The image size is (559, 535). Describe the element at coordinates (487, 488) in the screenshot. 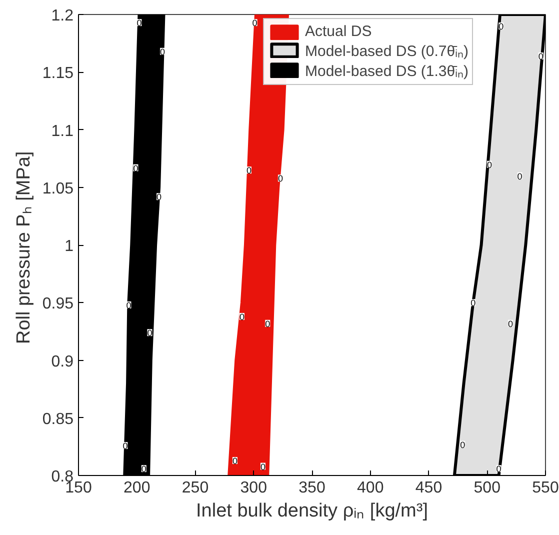

I see `x-tick-label: 500` at that location.